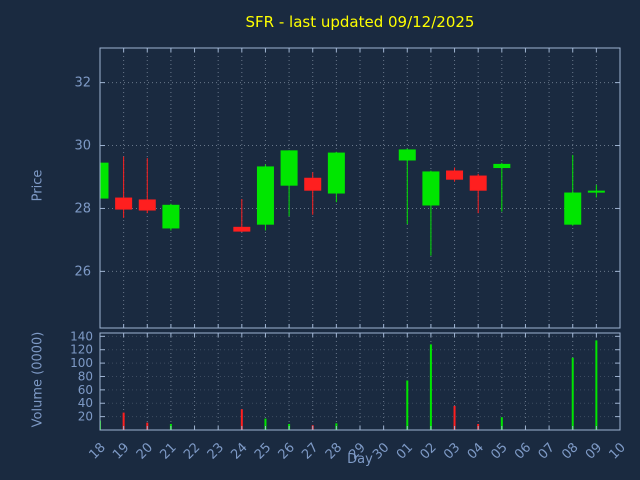  I want to click on price-tick-label: 26, so click(82, 271).